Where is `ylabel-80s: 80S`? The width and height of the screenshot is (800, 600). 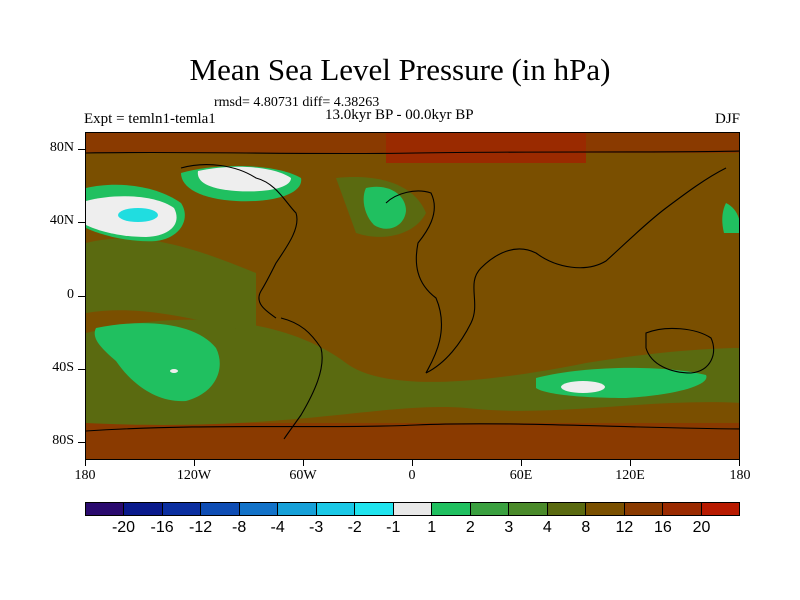 ylabel-80s: 80S is located at coordinates (63, 440).